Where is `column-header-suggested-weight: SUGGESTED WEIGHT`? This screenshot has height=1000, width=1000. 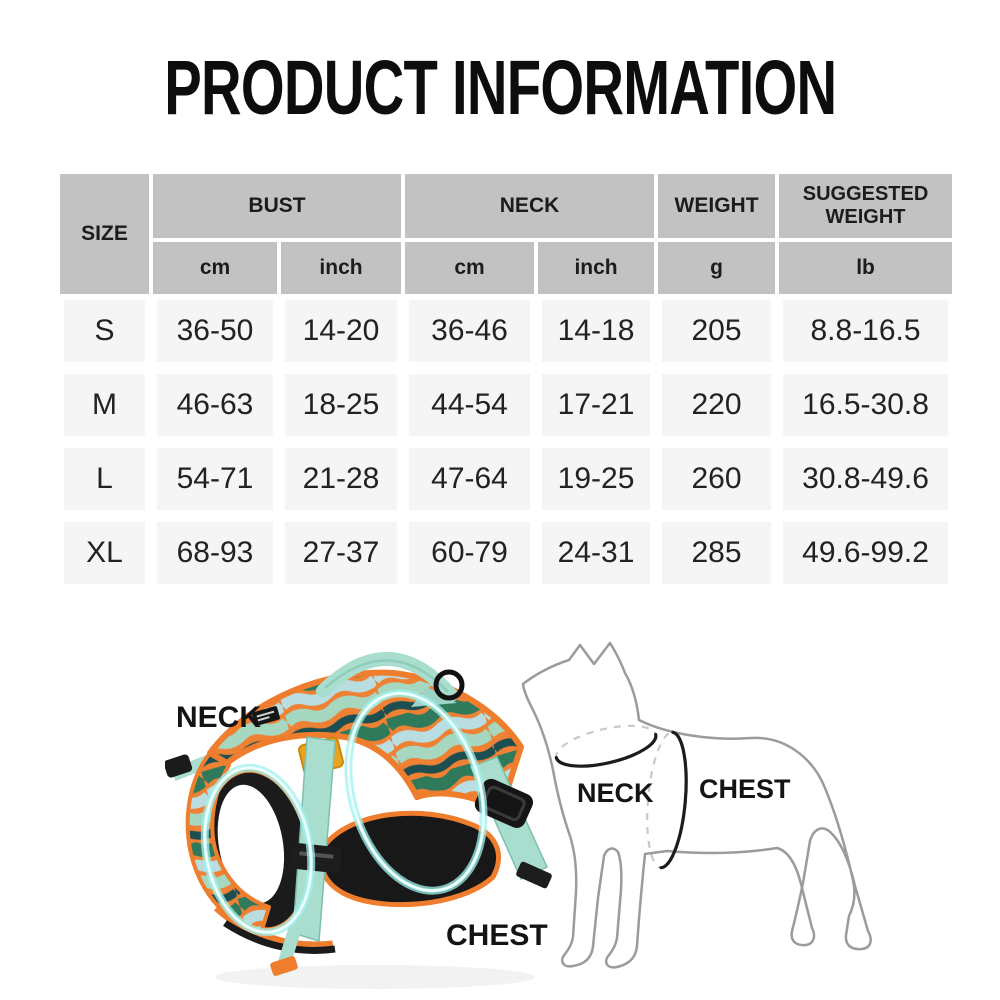
column-header-suggested-weight: SUGGESTED WEIGHT is located at coordinates (866, 206).